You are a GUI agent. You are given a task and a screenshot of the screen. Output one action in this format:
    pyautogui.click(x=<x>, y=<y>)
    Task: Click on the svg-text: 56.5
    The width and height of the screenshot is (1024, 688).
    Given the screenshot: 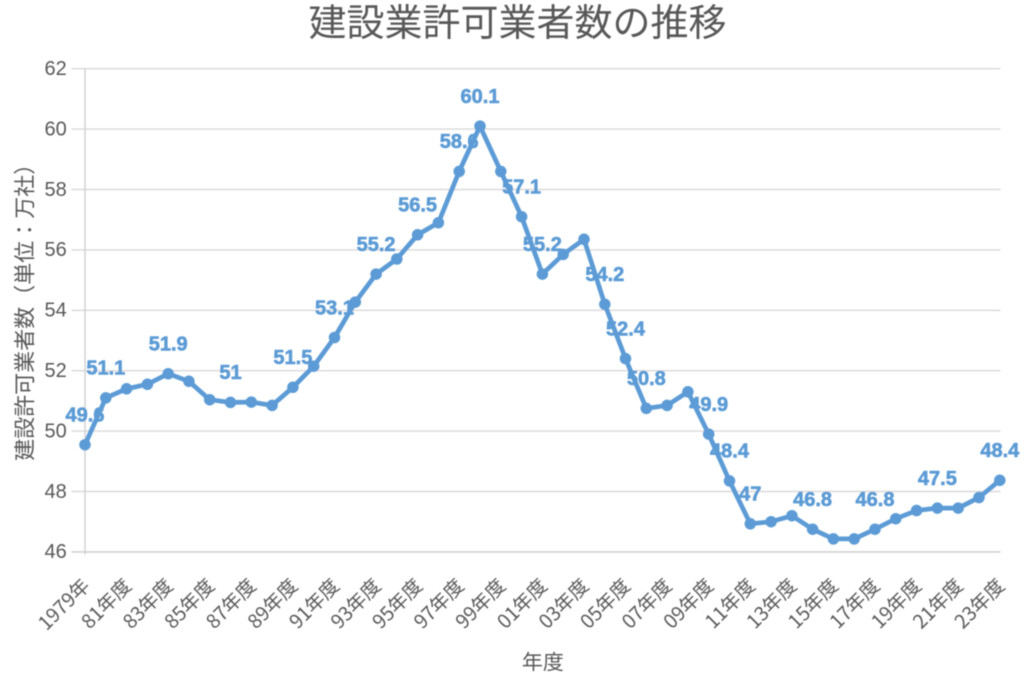 What is the action you would take?
    pyautogui.click(x=417, y=206)
    